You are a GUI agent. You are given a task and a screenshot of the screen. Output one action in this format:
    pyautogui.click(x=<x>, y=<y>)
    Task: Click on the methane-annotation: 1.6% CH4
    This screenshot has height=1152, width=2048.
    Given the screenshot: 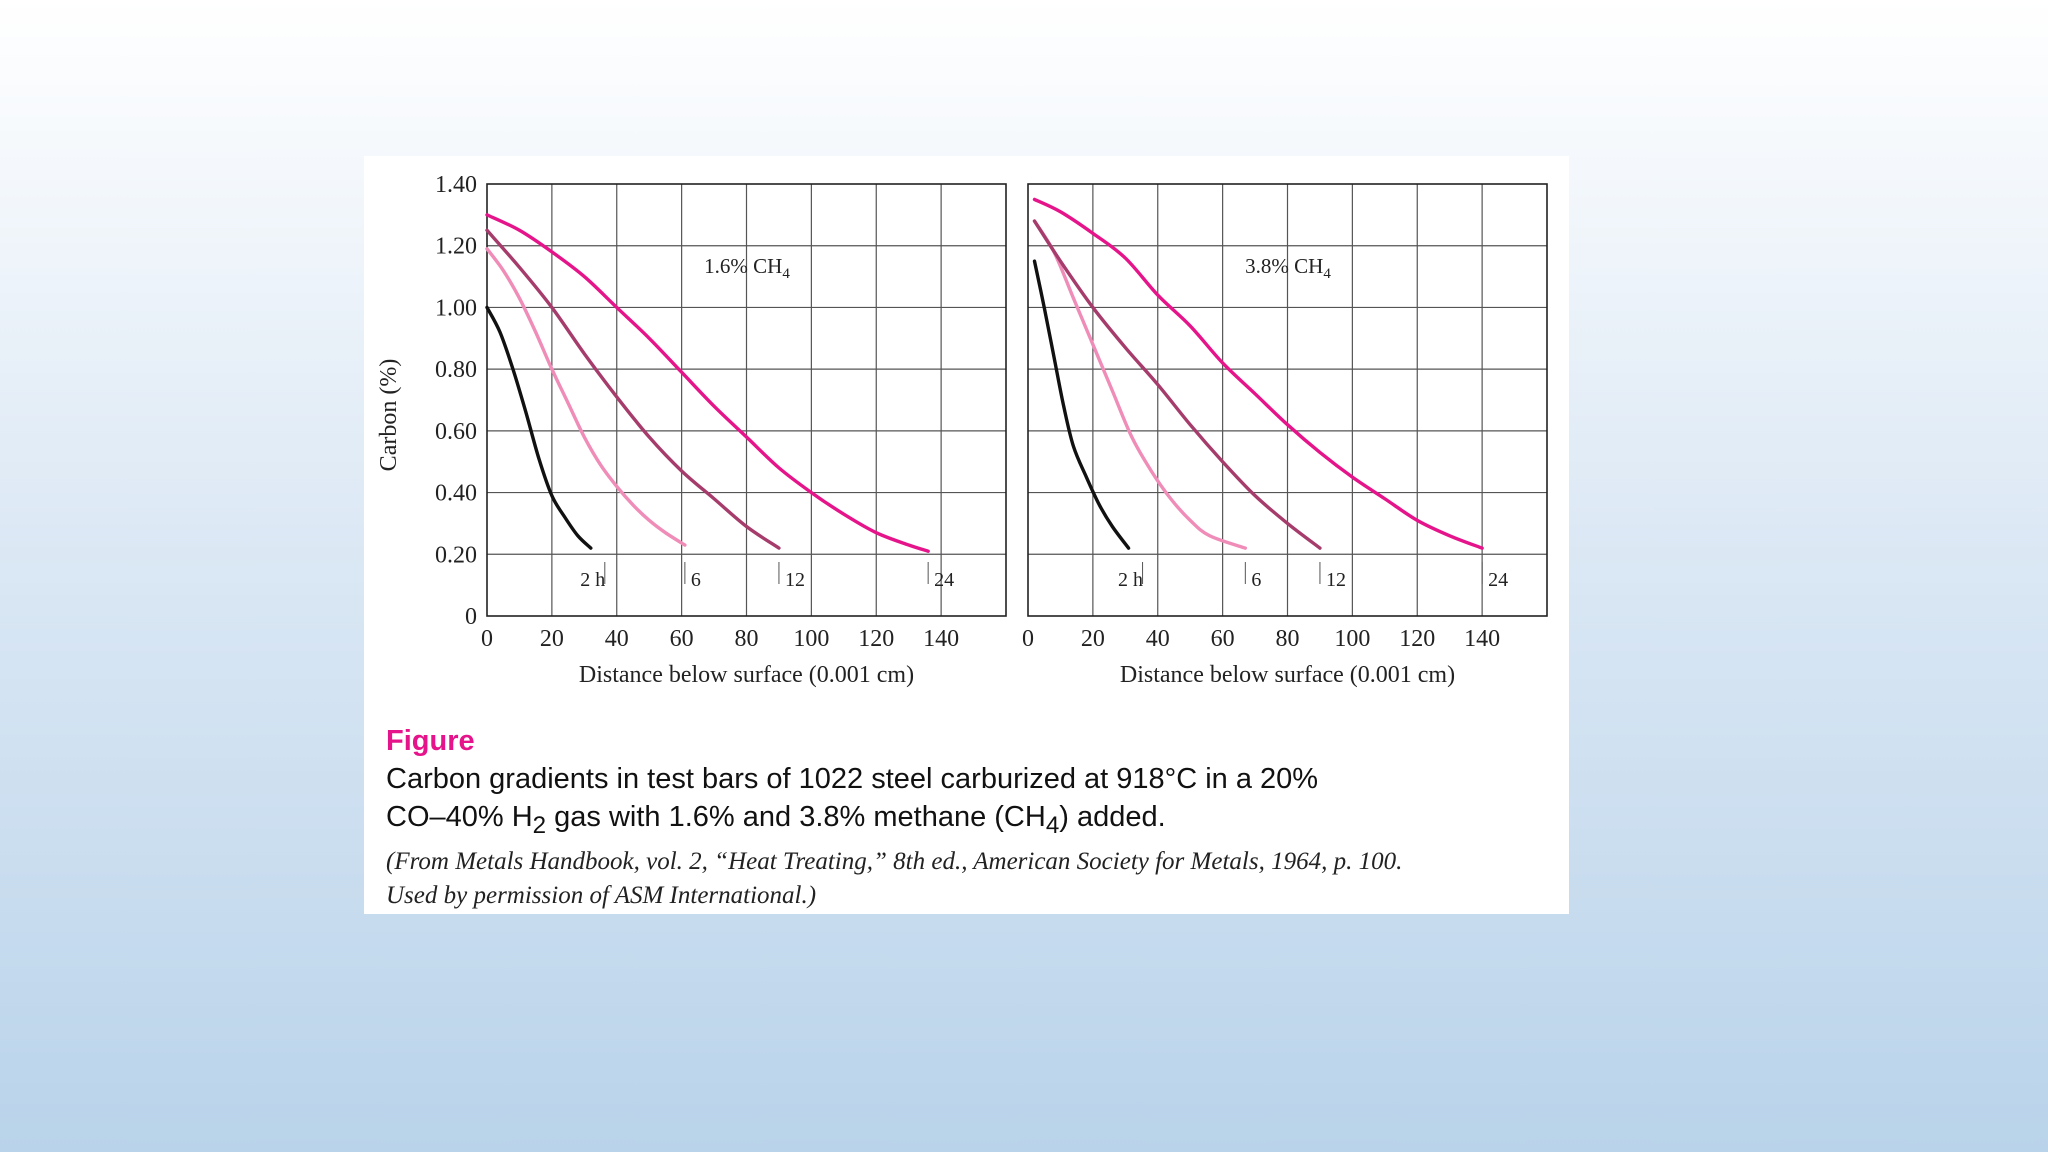 What is the action you would take?
    pyautogui.click(x=747, y=268)
    